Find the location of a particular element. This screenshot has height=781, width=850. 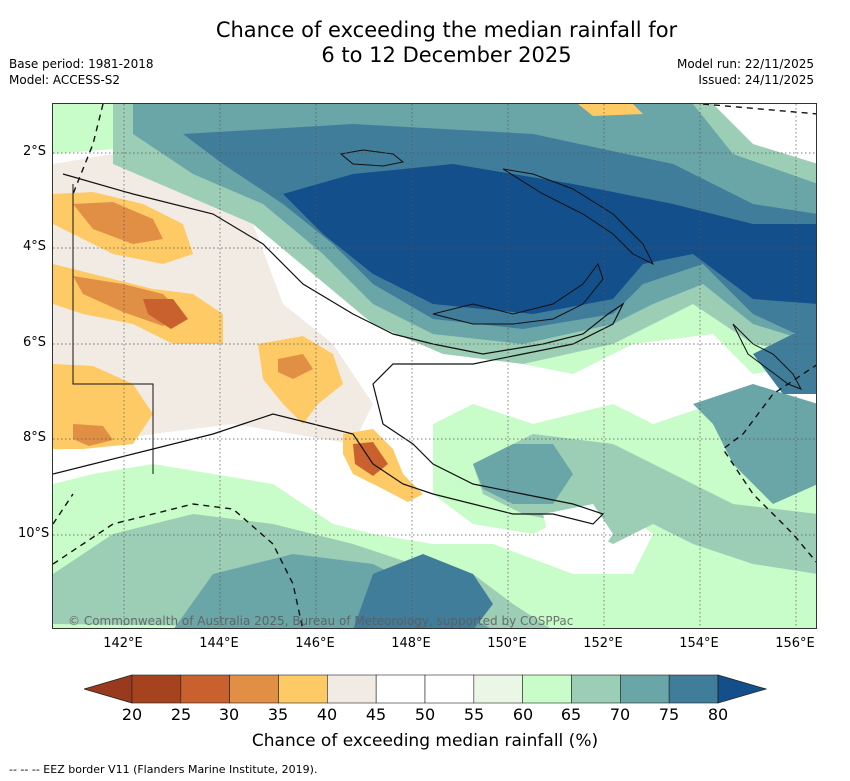

lat-tick: 2°S is located at coordinates (34, 151).